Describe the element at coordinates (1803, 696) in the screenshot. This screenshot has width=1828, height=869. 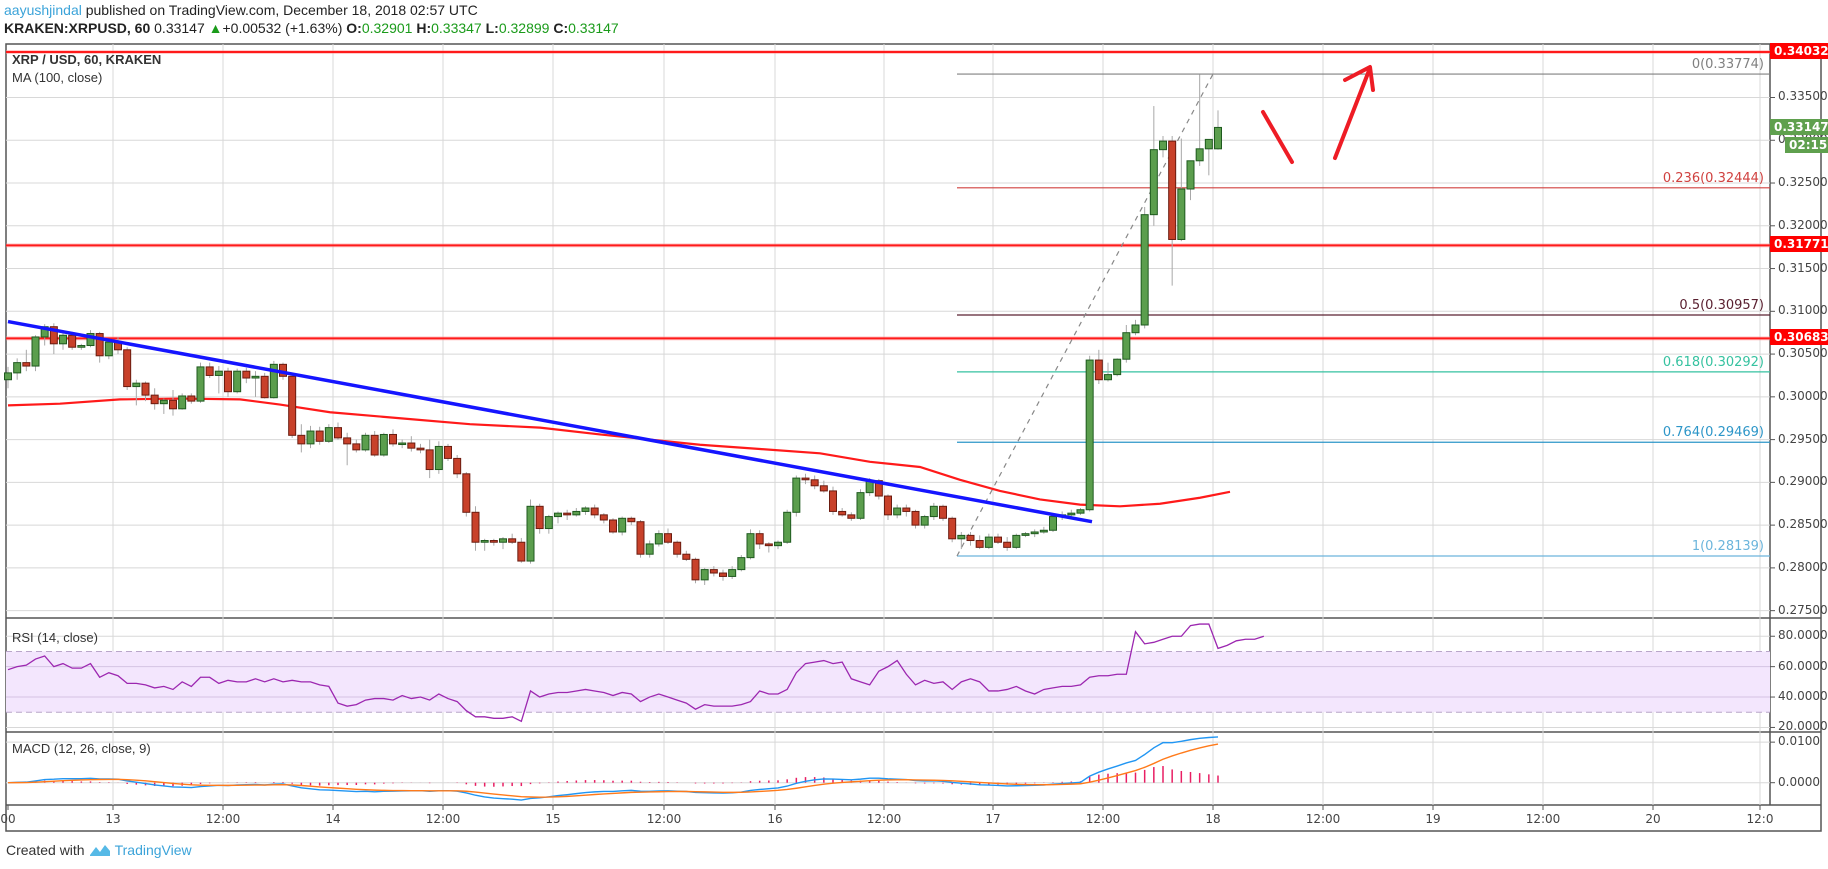
I see `rsi-axis-label: 40.0000` at that location.